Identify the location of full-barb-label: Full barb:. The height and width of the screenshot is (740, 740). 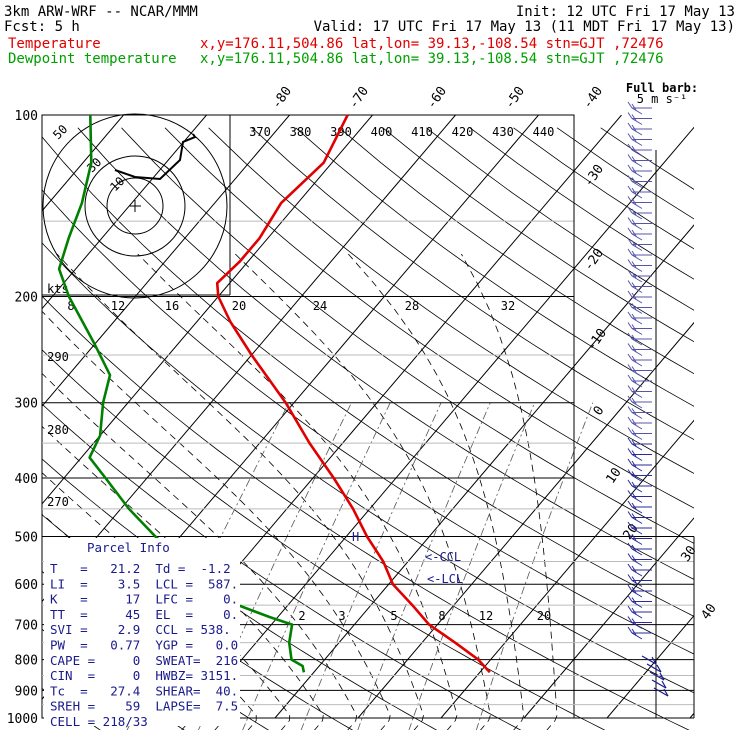
(662, 88).